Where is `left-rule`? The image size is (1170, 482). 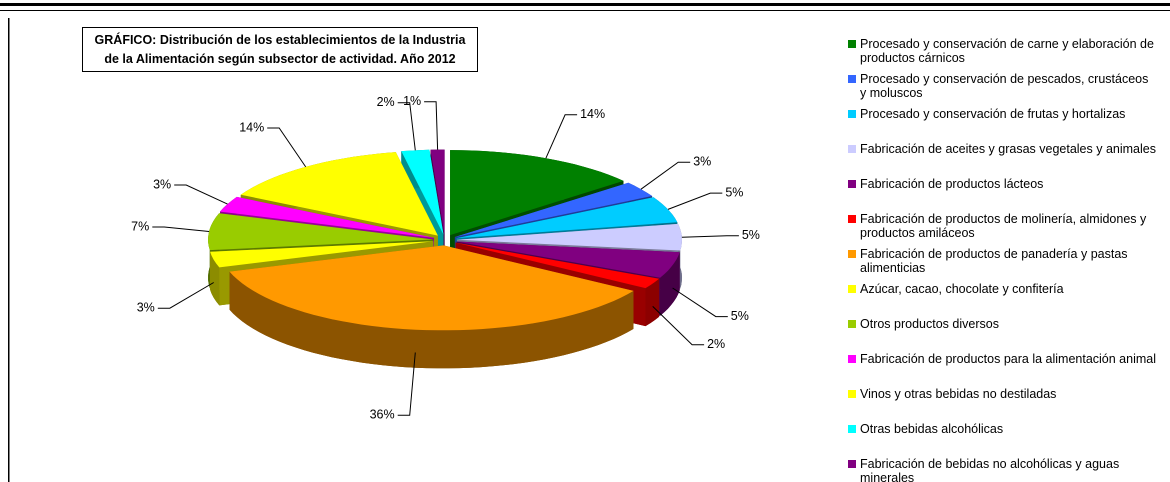 left-rule is located at coordinates (9, 250).